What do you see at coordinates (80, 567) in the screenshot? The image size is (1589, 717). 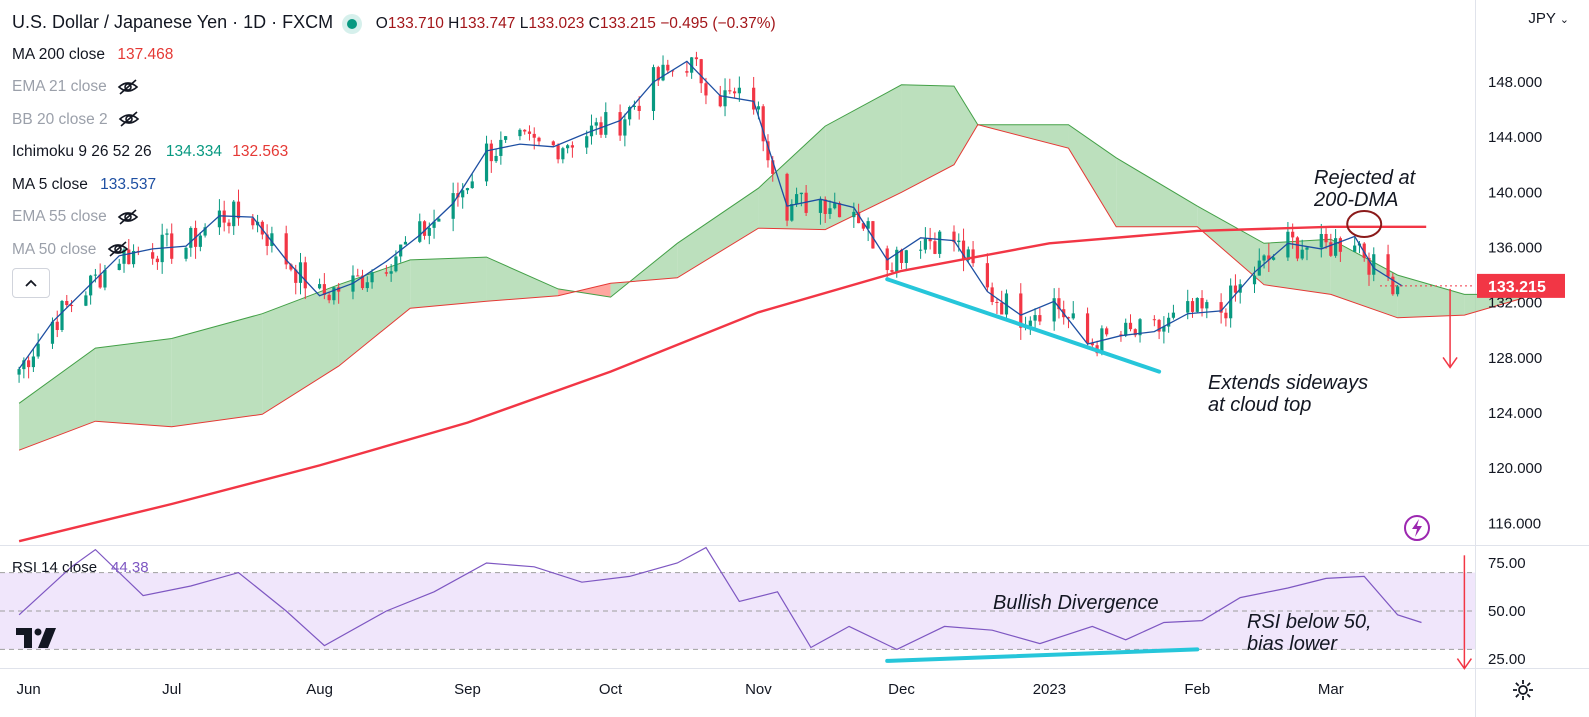 I see `rsi-legend: RSI 14 close 44.38` at bounding box center [80, 567].